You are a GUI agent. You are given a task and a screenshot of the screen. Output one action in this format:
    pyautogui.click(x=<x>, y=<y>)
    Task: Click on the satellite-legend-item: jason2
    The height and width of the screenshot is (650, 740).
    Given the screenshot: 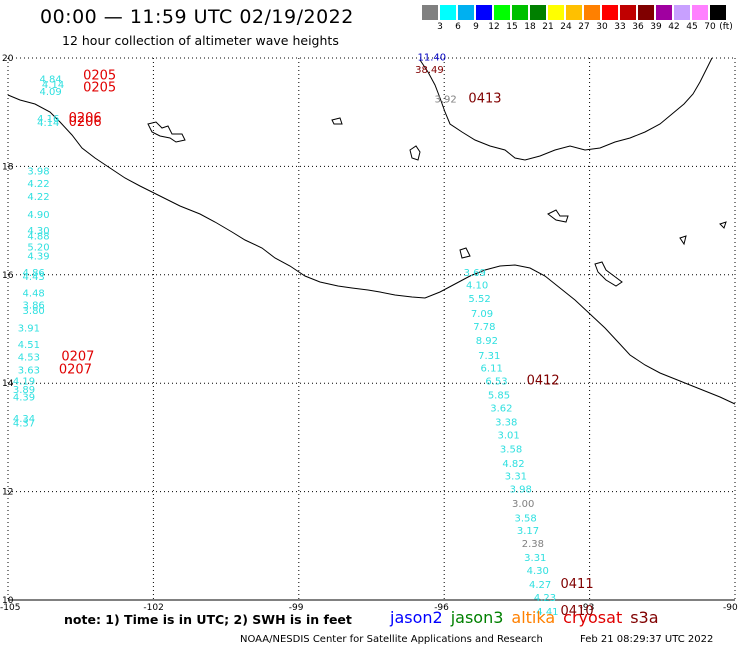 What is the action you would take?
    pyautogui.click(x=416, y=617)
    